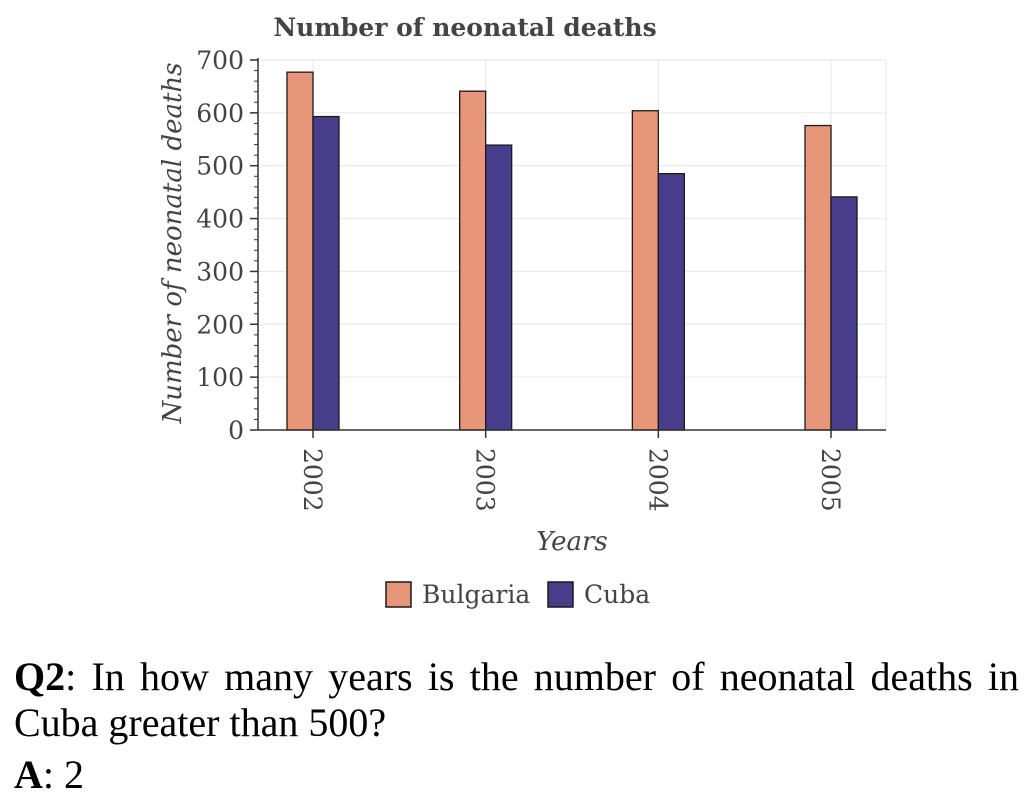 This screenshot has width=1032, height=805. I want to click on chart-title: Number of neonatal deaths, so click(464, 27).